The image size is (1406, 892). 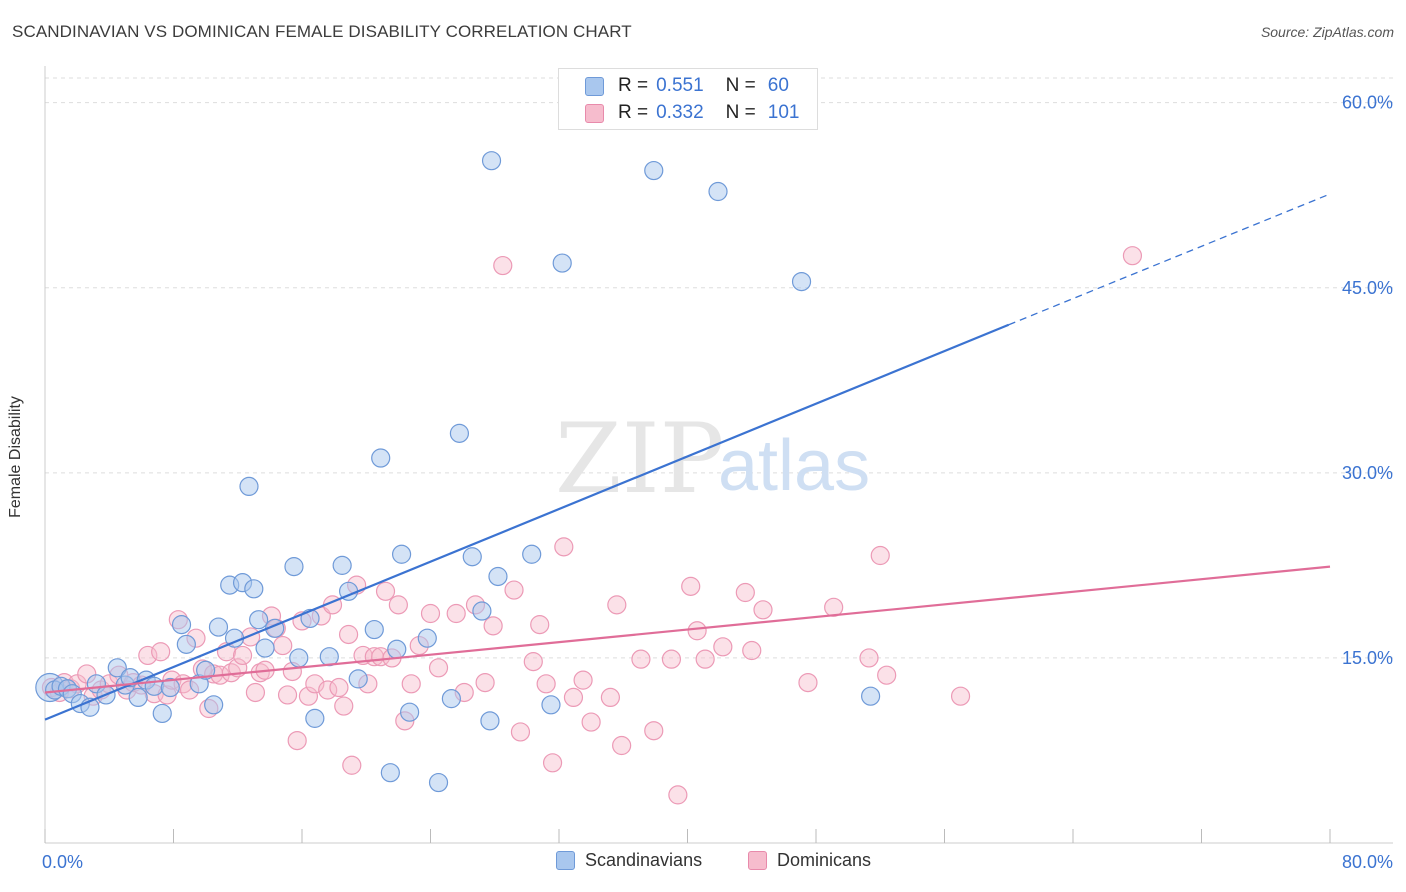 What do you see at coordinates (692, 113) in the screenshot?
I see `legend-row-dominicans: R = 0.332 N = 101` at bounding box center [692, 113].